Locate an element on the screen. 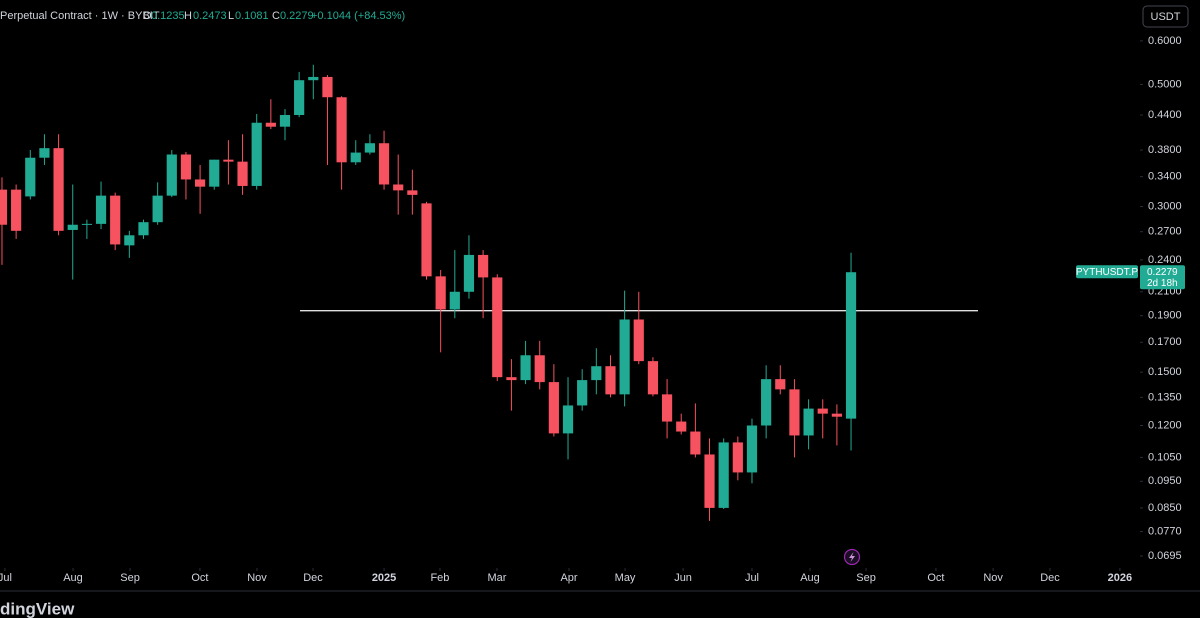 This screenshot has width=1200, height=618. symbol-tag: PYTHUSDT.P is located at coordinates (1107, 272).